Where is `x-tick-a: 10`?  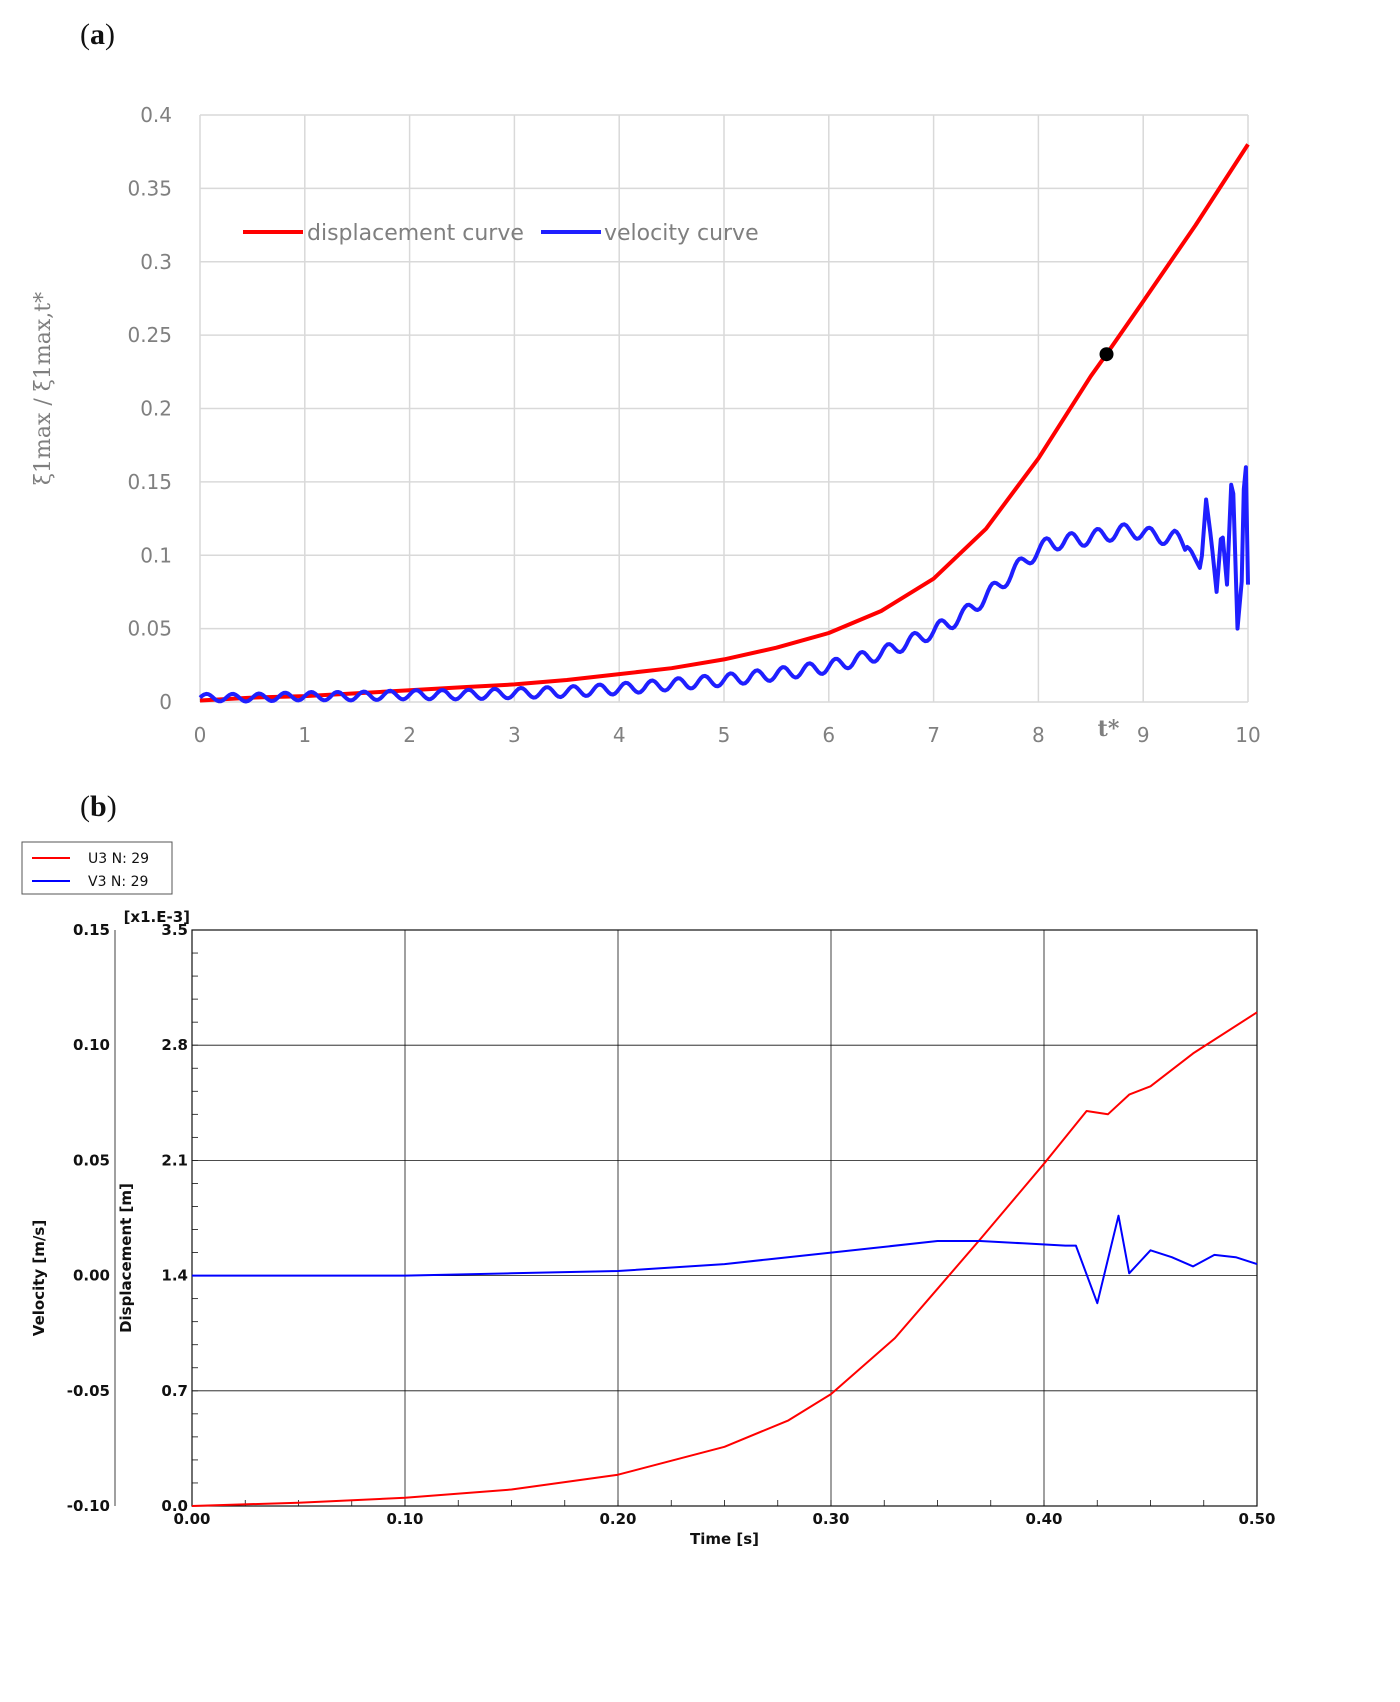
x-tick-a: 10 is located at coordinates (1247, 735).